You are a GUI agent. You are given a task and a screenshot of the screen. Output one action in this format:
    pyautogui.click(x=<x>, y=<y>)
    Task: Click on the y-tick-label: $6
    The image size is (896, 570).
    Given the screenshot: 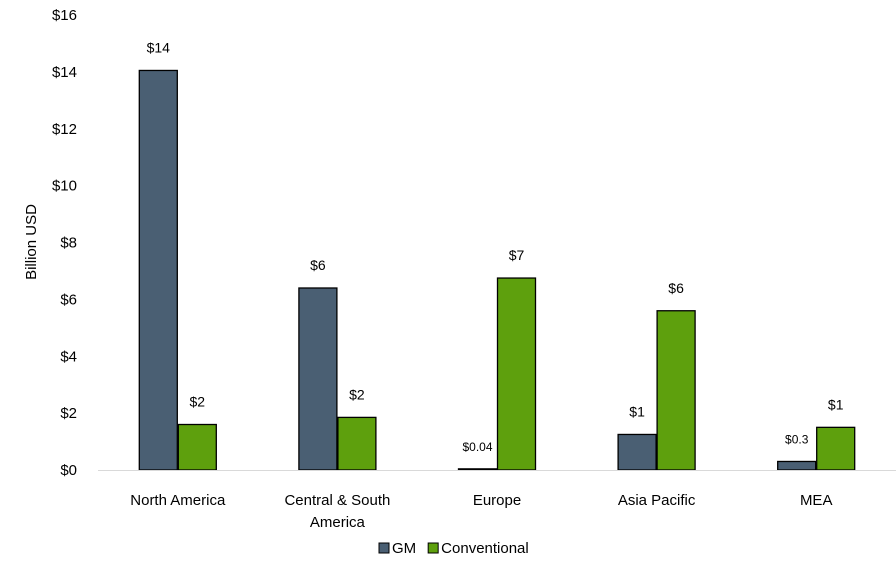 What is the action you would take?
    pyautogui.click(x=68, y=299)
    